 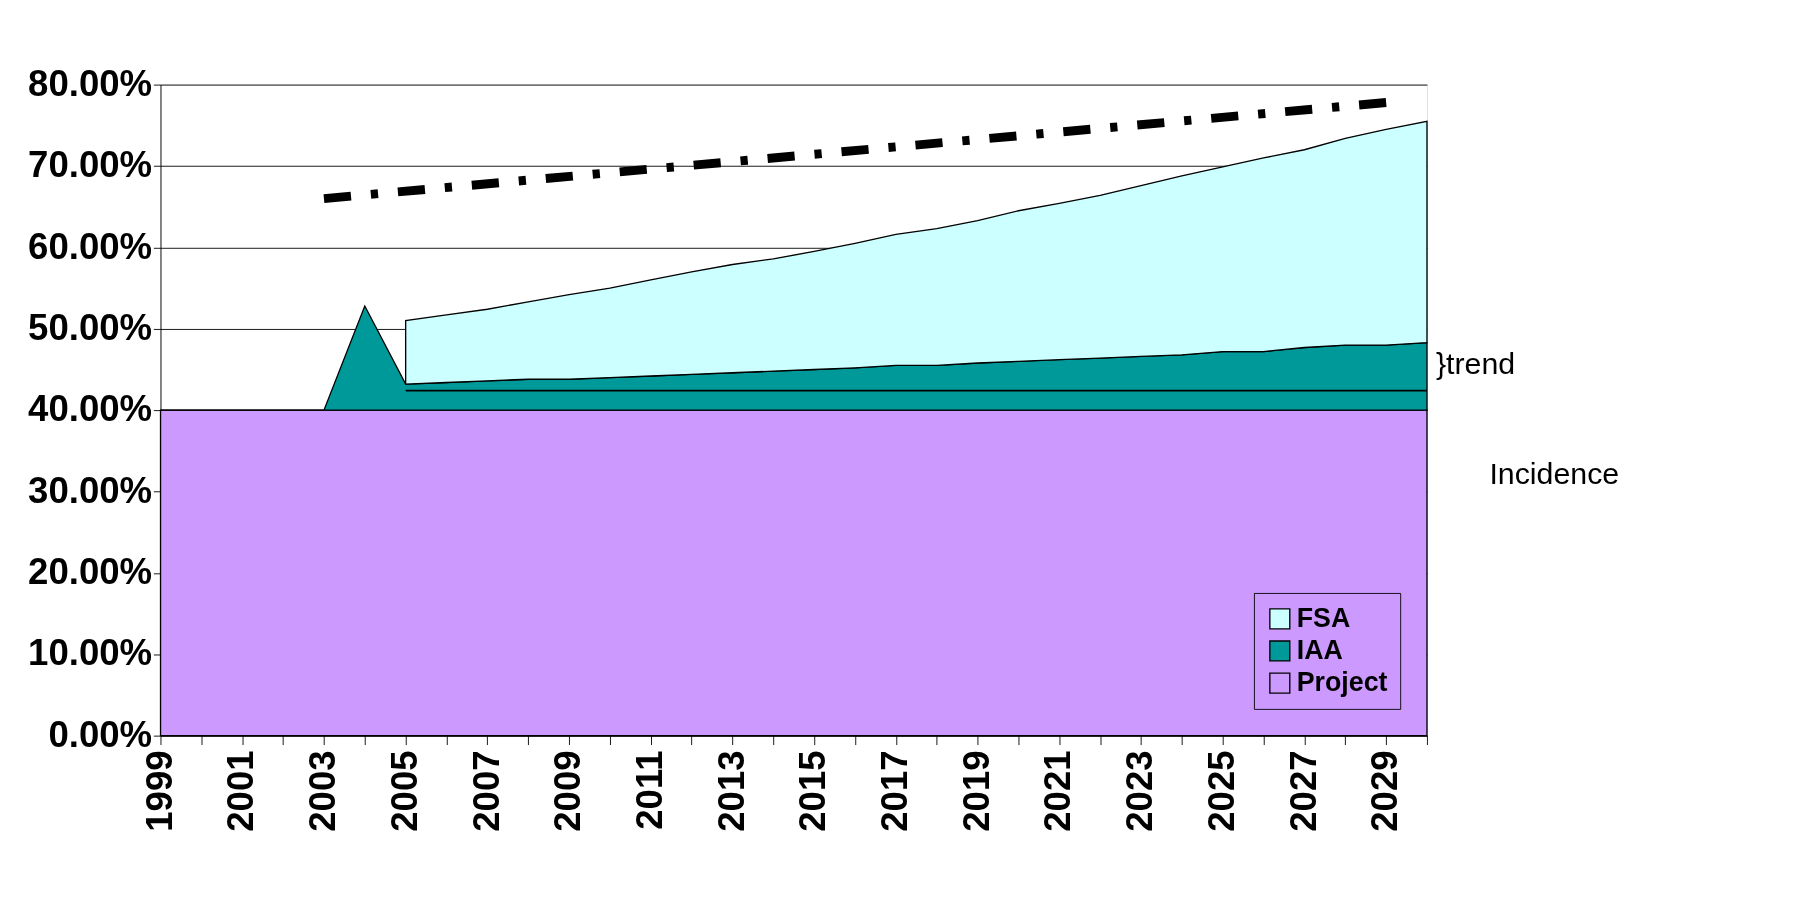 What do you see at coordinates (1221, 791) in the screenshot?
I see `x-tick-label: 2025` at bounding box center [1221, 791].